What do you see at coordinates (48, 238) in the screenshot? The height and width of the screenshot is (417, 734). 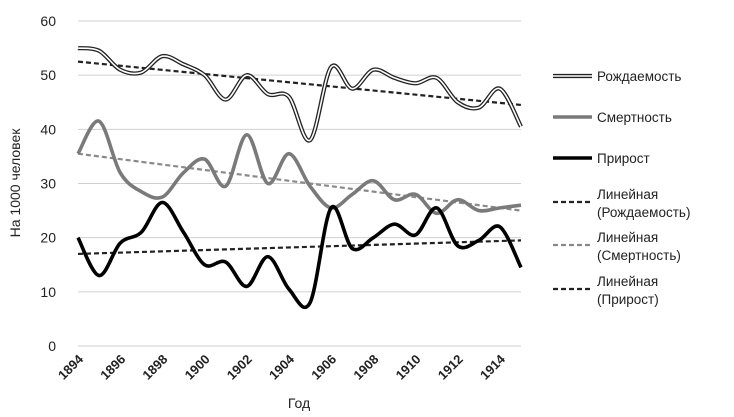 I see `y-tick-label: 20` at bounding box center [48, 238].